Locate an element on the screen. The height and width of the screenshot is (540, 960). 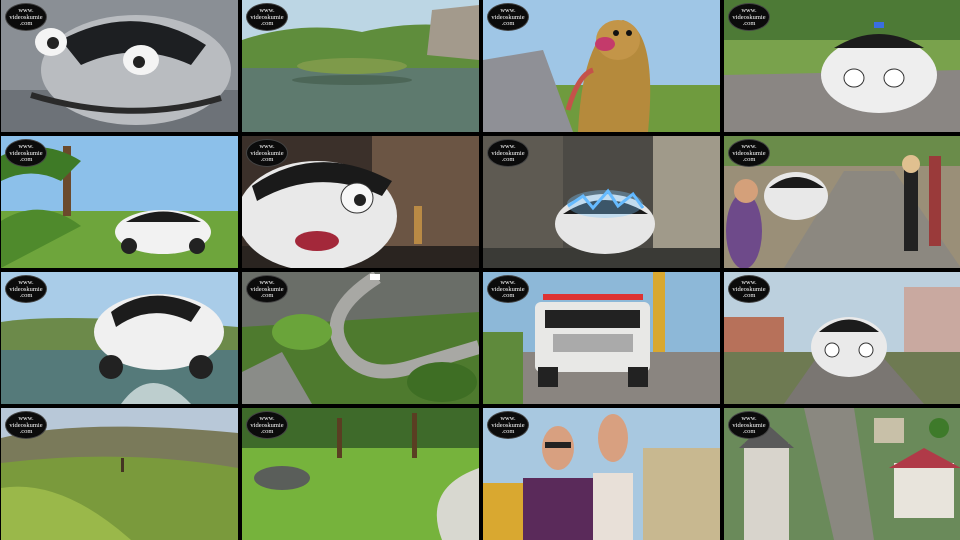
frame-lake-island: www. videoskumie .com is located at coordinates (360, 66).